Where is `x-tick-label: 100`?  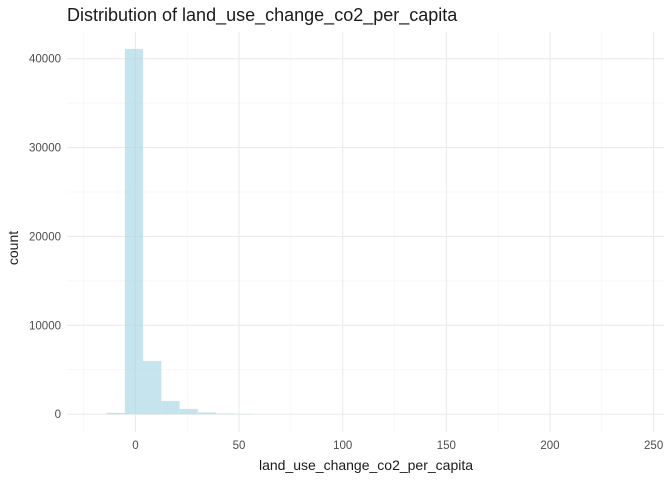 x-tick-label: 100 is located at coordinates (342, 446).